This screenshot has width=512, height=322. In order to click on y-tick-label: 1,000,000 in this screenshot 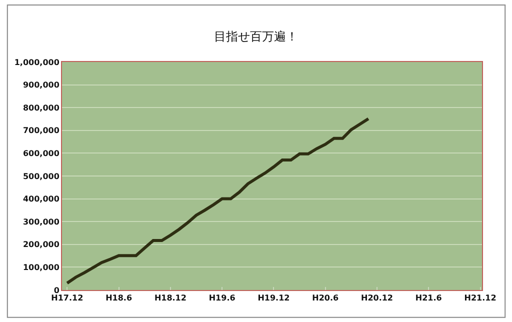, I will do `click(37, 62)`.